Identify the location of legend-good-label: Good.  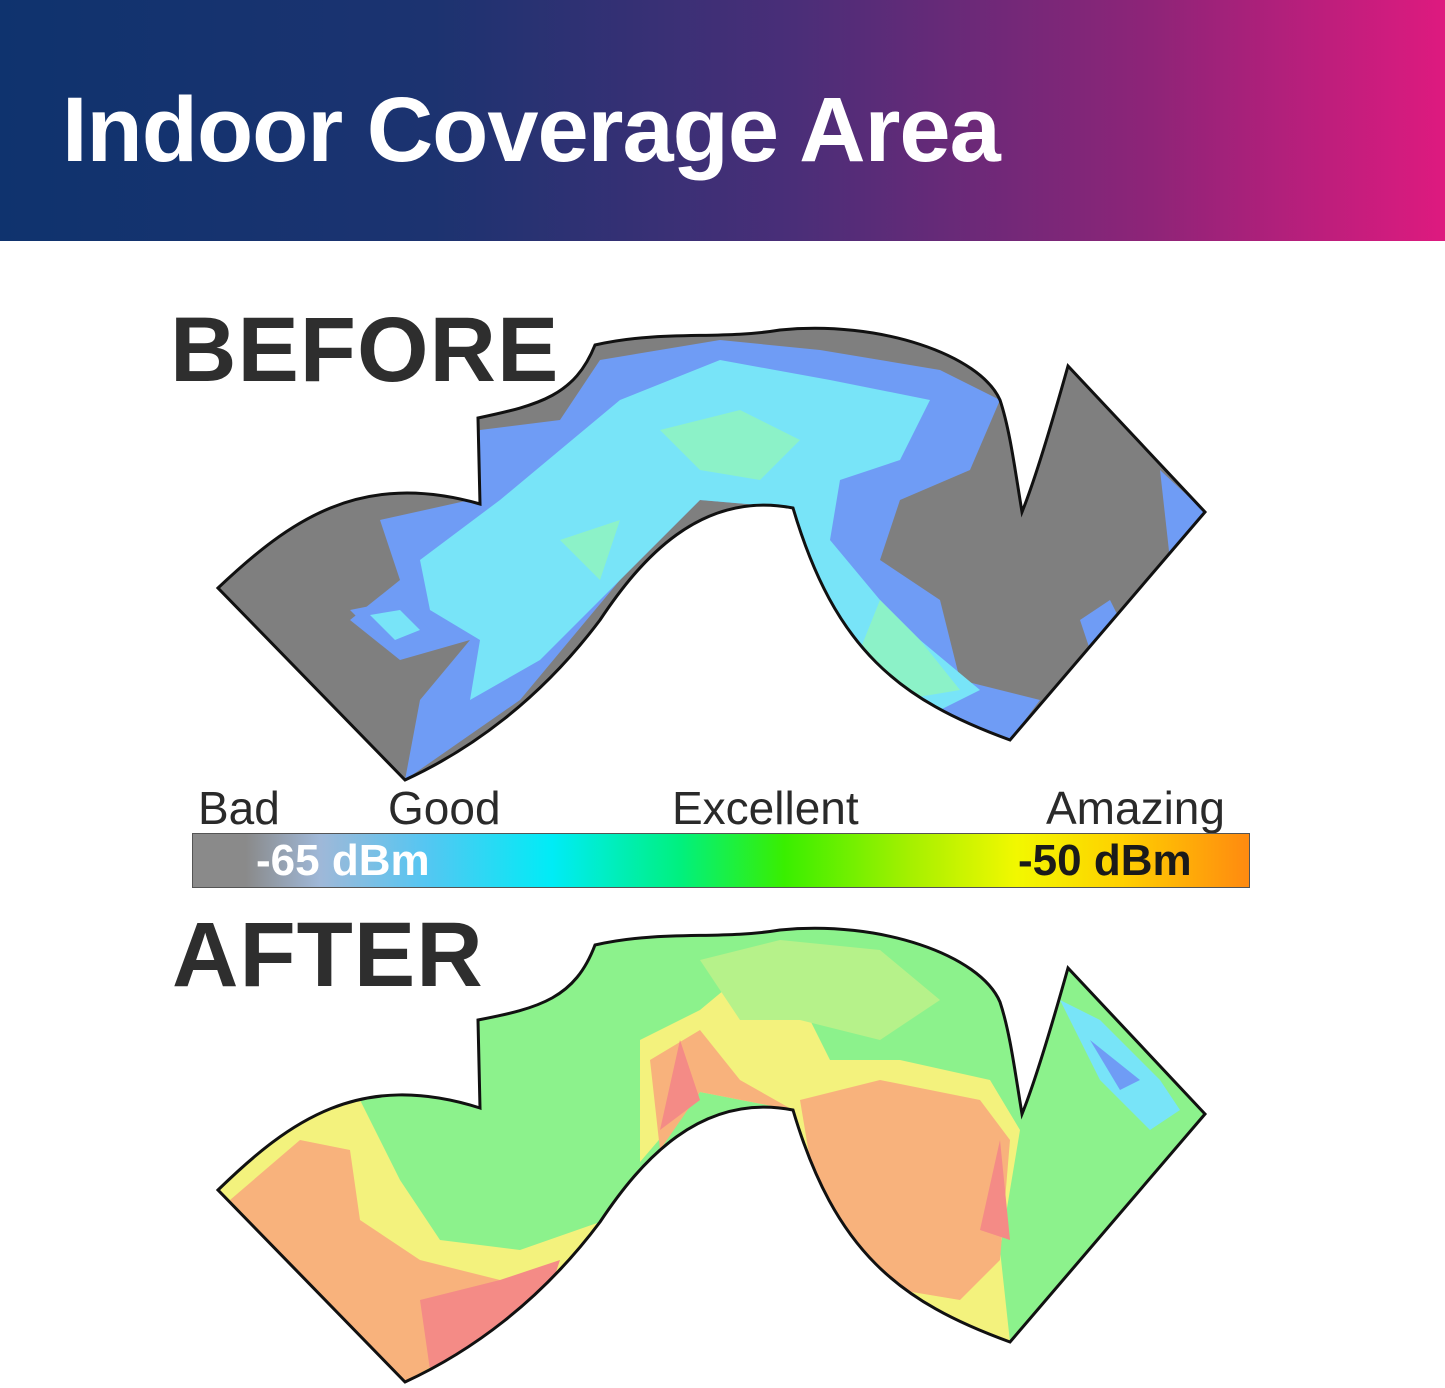
(444, 808).